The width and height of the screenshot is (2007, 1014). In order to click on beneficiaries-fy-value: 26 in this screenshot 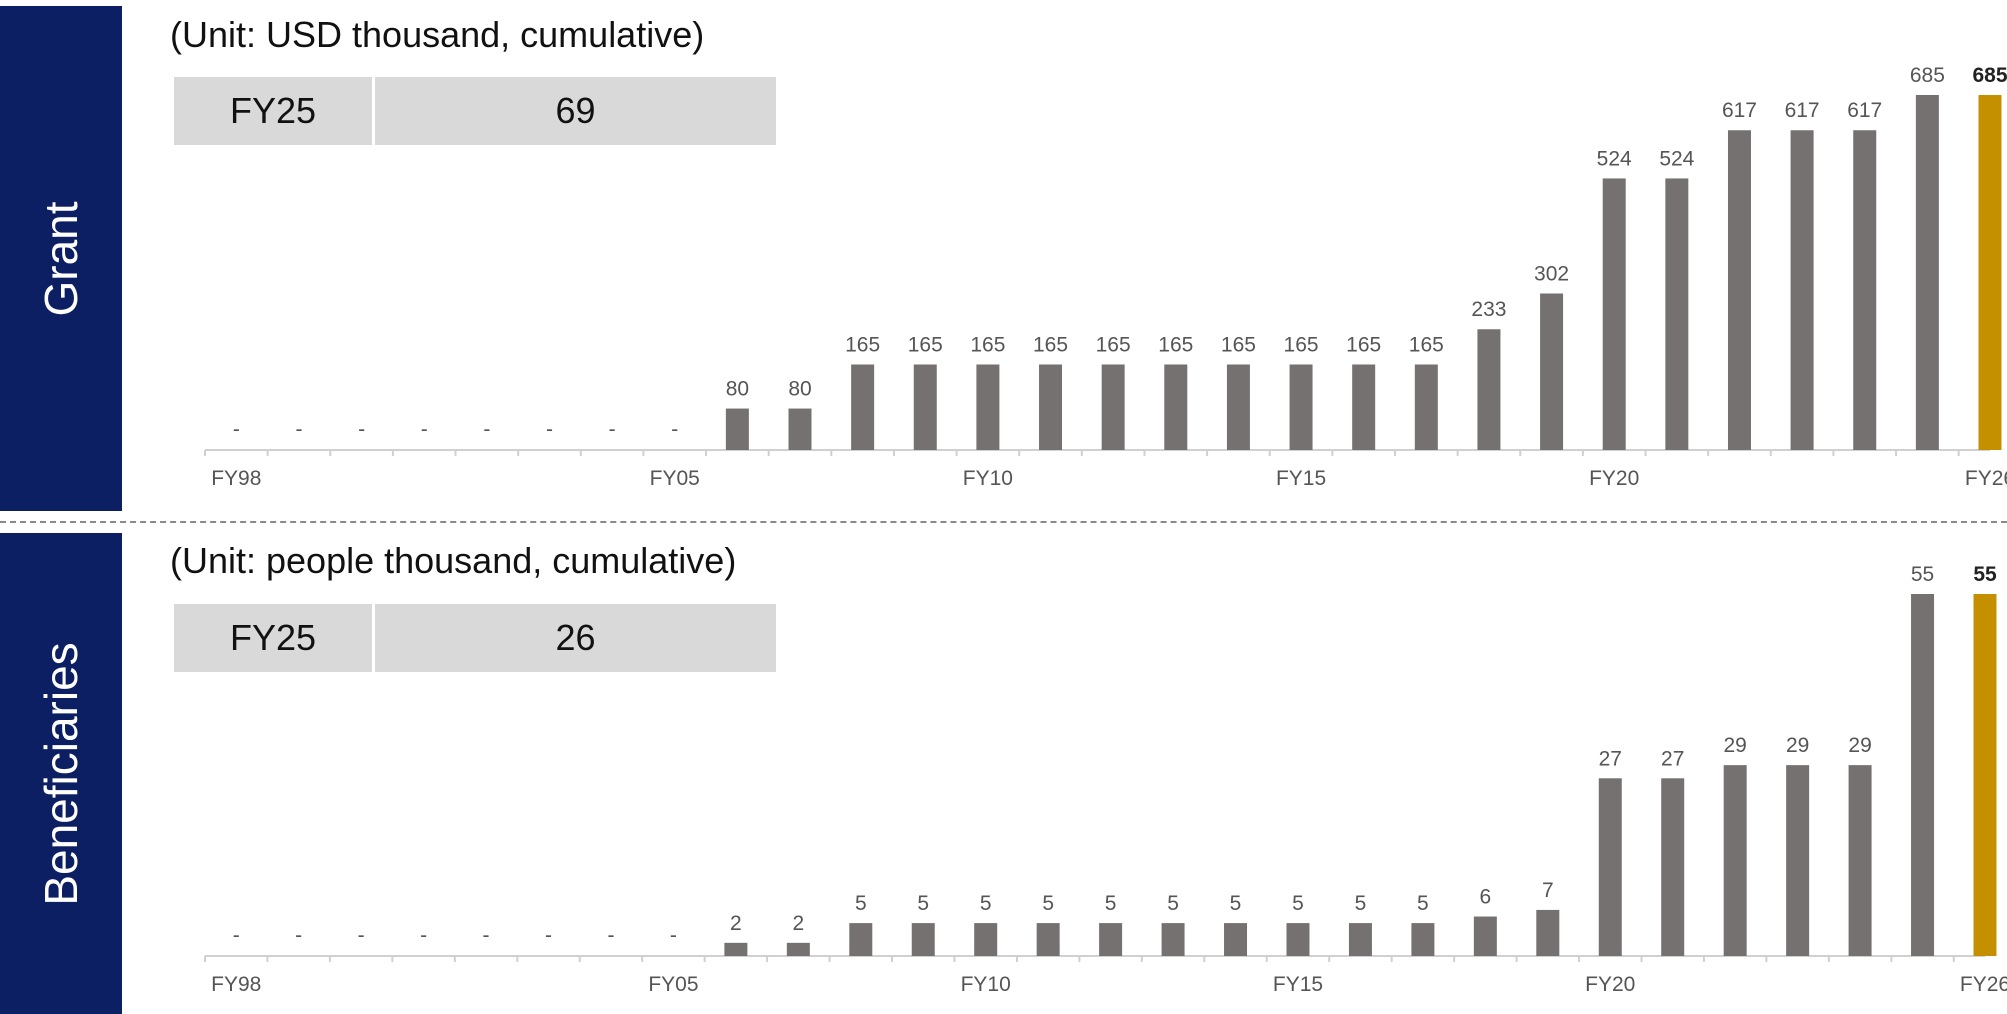, I will do `click(575, 638)`.